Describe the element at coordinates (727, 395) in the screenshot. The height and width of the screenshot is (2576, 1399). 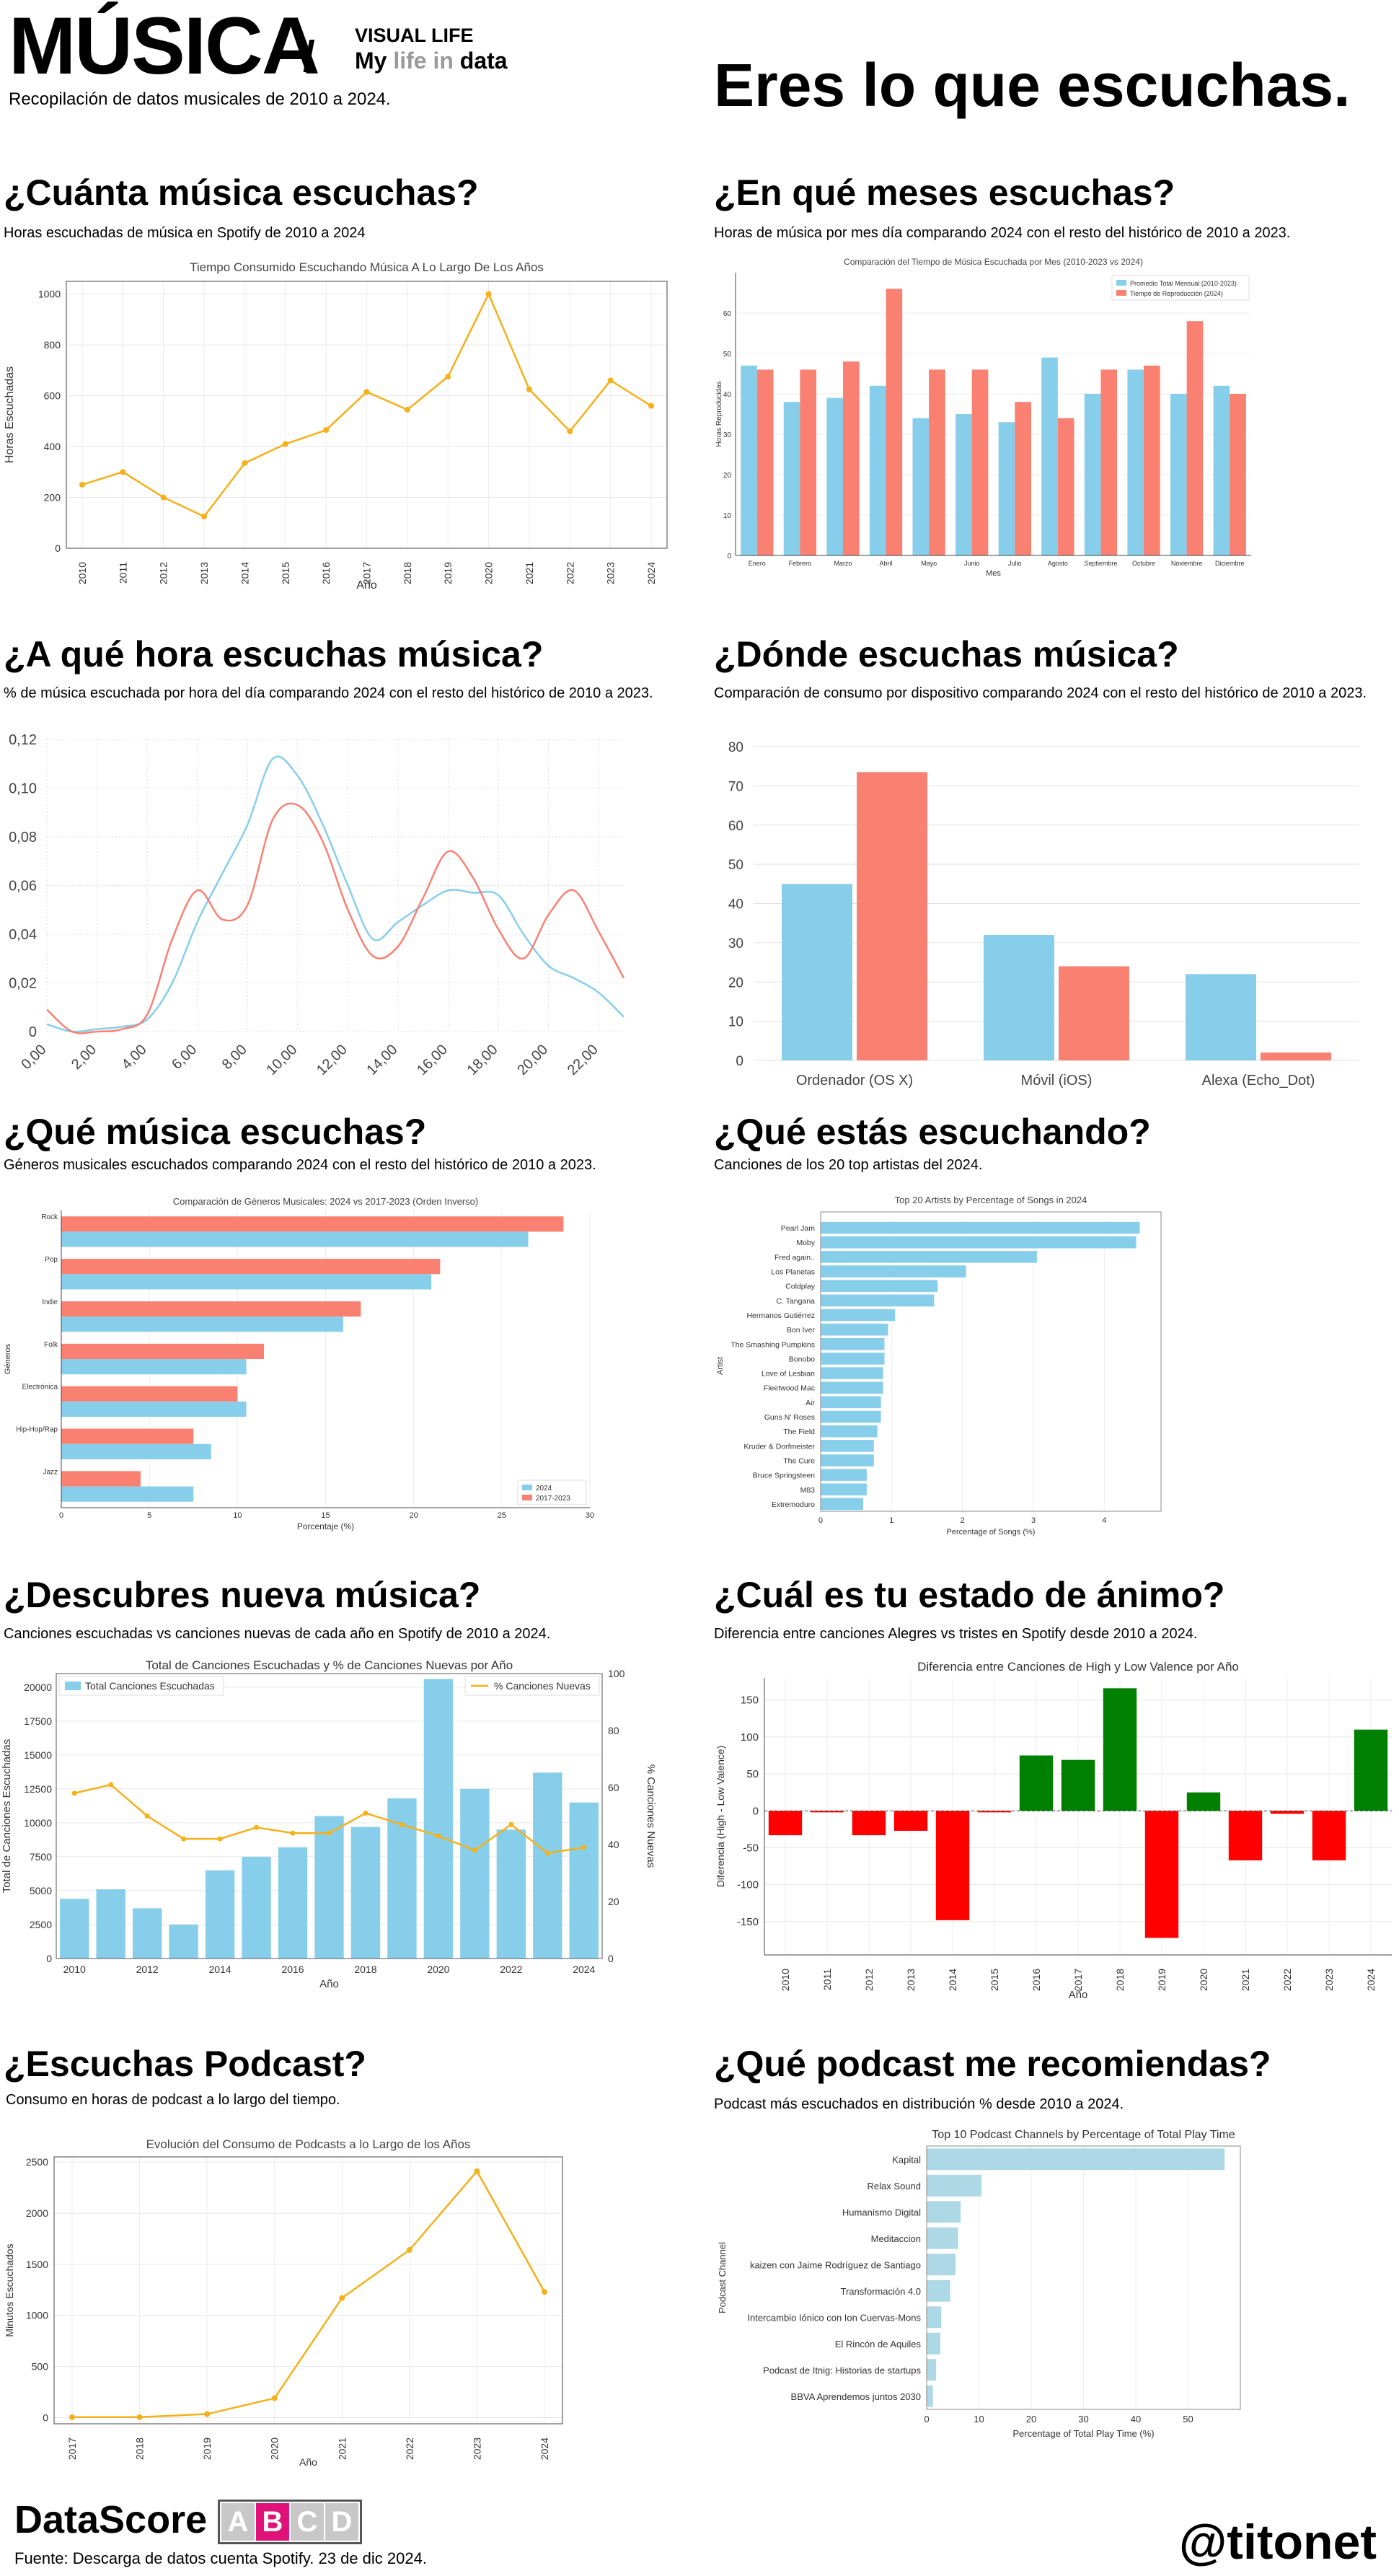
I see `y-tick-label: 40` at that location.